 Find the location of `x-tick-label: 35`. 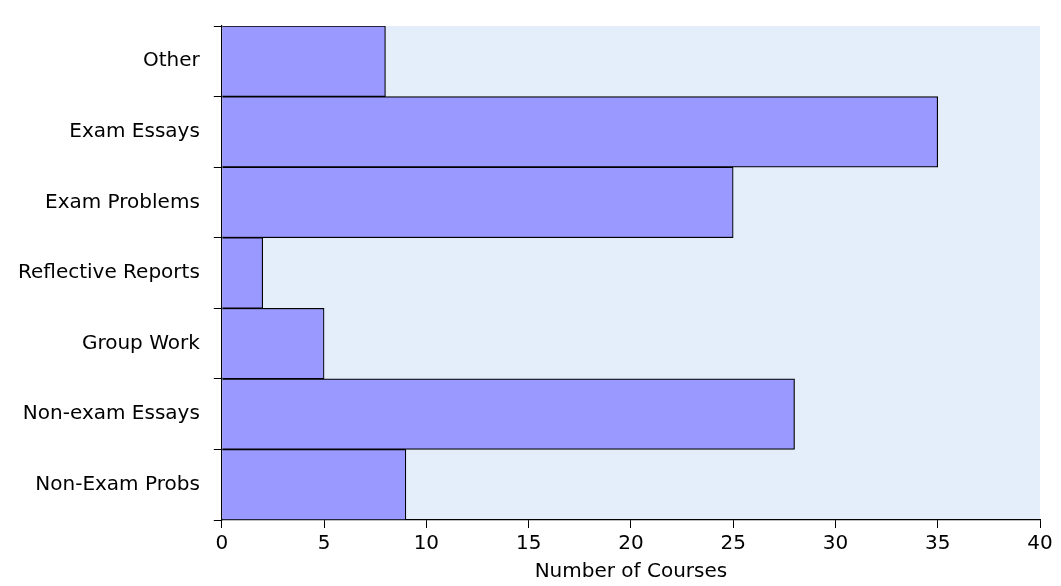

x-tick-label: 35 is located at coordinates (938, 542).